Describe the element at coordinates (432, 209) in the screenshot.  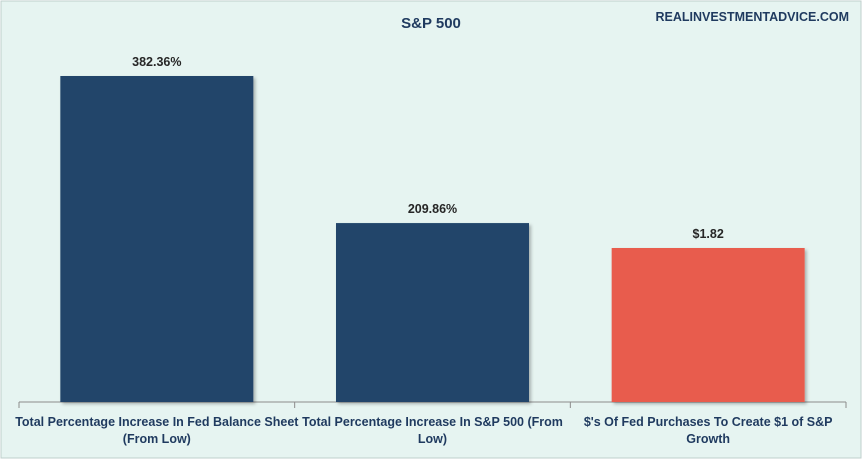
I see `data-label-2: 209.86%` at that location.